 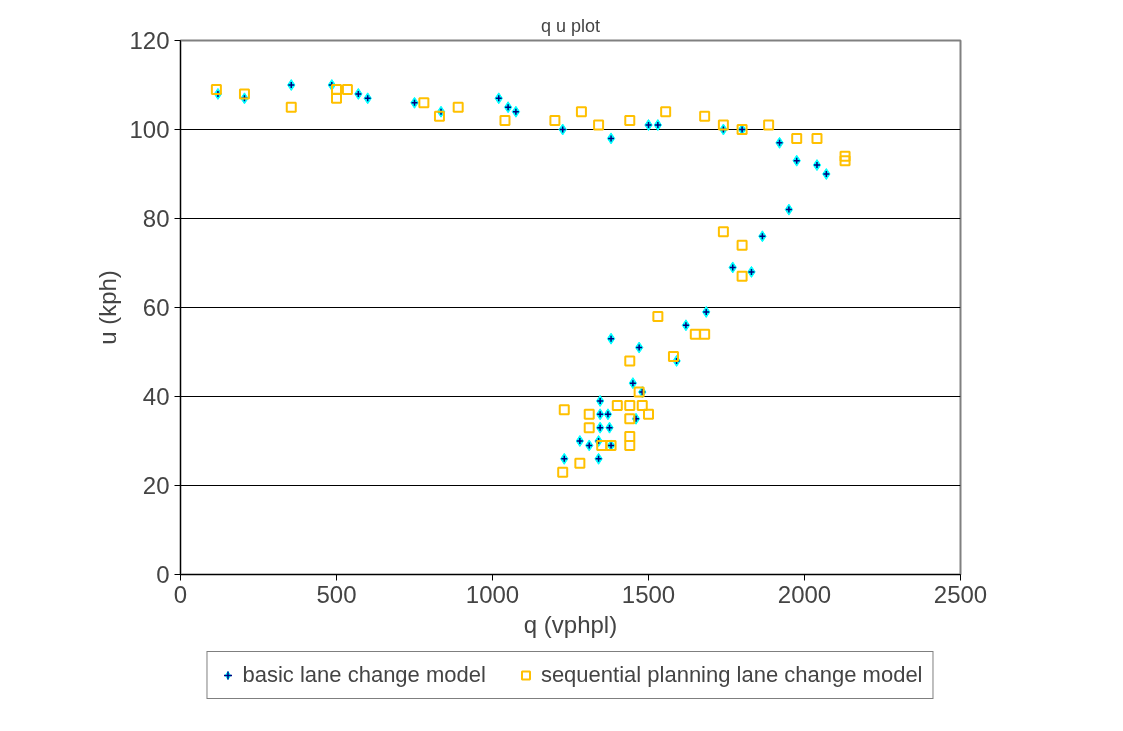 What do you see at coordinates (960, 594) in the screenshot?
I see `x-tick-label: 2500` at bounding box center [960, 594].